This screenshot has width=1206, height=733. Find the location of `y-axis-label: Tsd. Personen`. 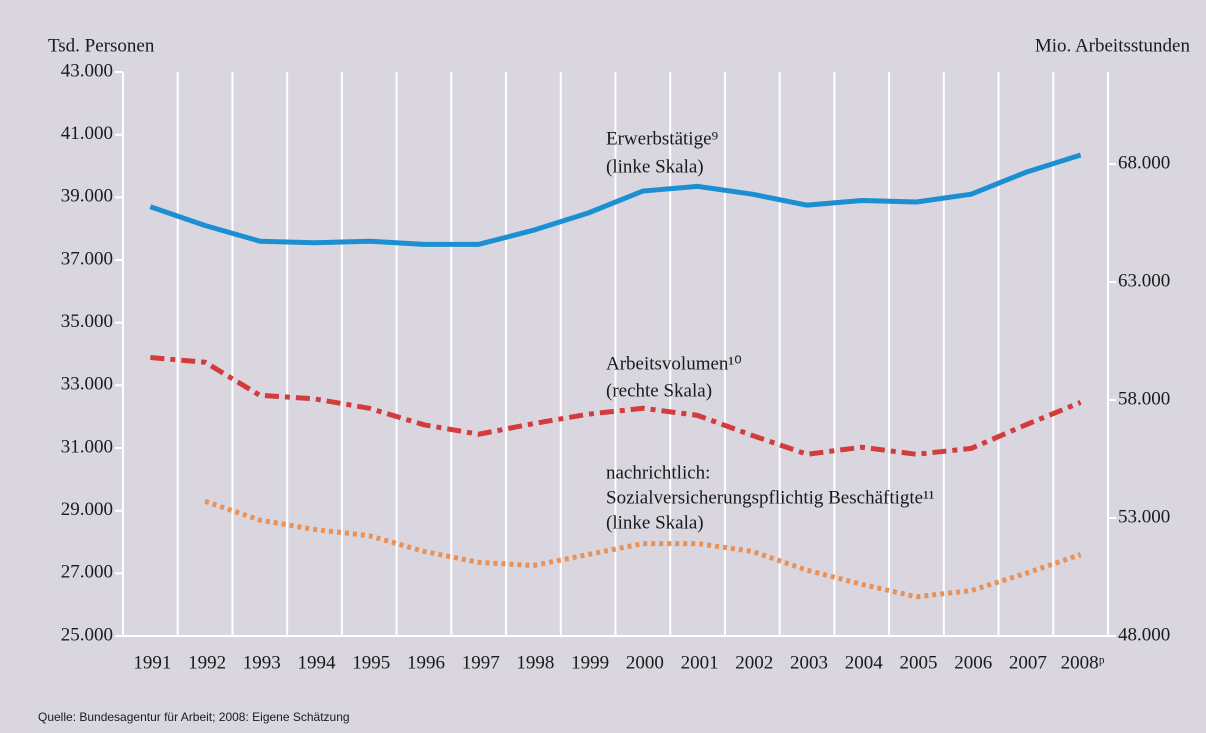

y-axis-label: Tsd. Personen is located at coordinates (101, 45).